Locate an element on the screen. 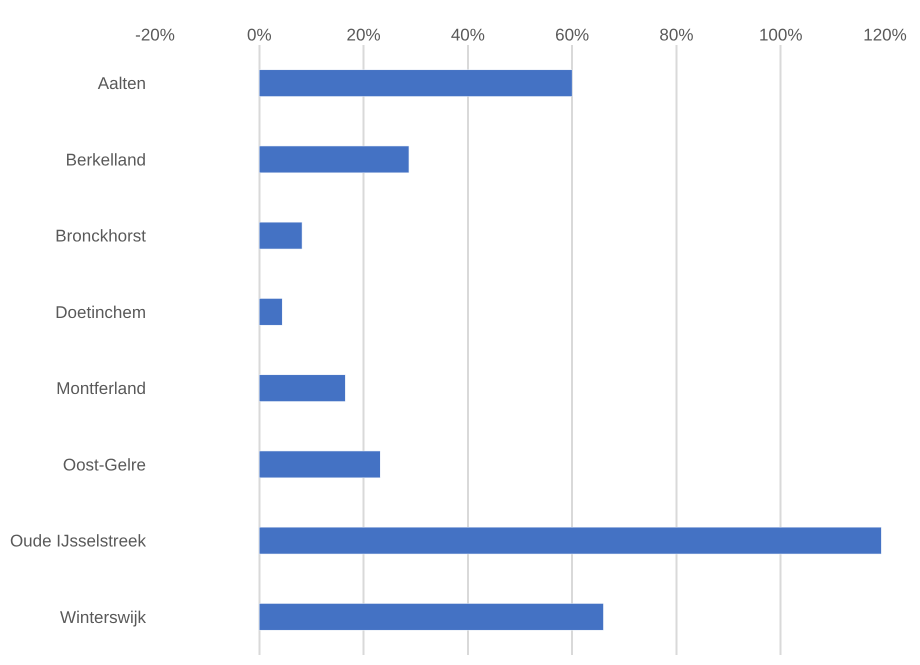  x-tick-label: -20% is located at coordinates (155, 35).